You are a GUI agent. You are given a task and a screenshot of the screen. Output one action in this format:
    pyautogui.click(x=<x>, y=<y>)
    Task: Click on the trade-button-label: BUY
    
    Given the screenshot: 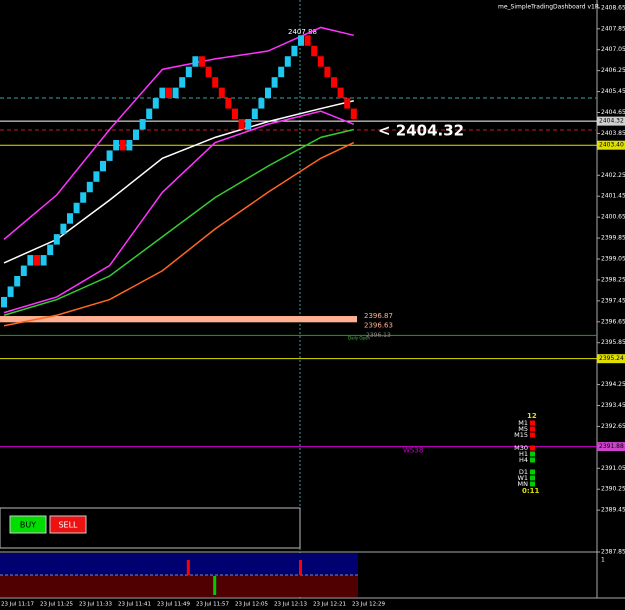 What is the action you would take?
    pyautogui.click(x=28, y=525)
    